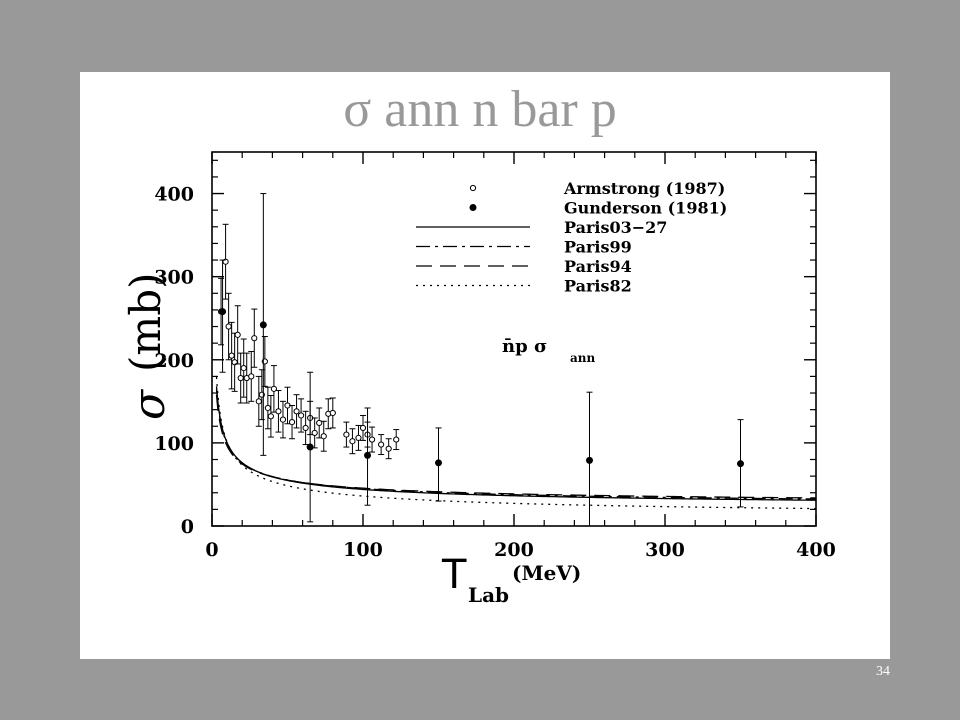  What do you see at coordinates (174, 278) in the screenshot?
I see `y-tick-label: 300` at bounding box center [174, 278].